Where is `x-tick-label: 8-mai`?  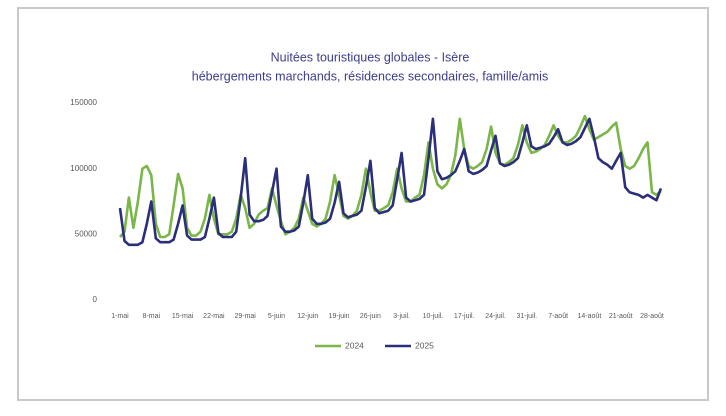
x-tick-label: 8-mai is located at coordinates (152, 316).